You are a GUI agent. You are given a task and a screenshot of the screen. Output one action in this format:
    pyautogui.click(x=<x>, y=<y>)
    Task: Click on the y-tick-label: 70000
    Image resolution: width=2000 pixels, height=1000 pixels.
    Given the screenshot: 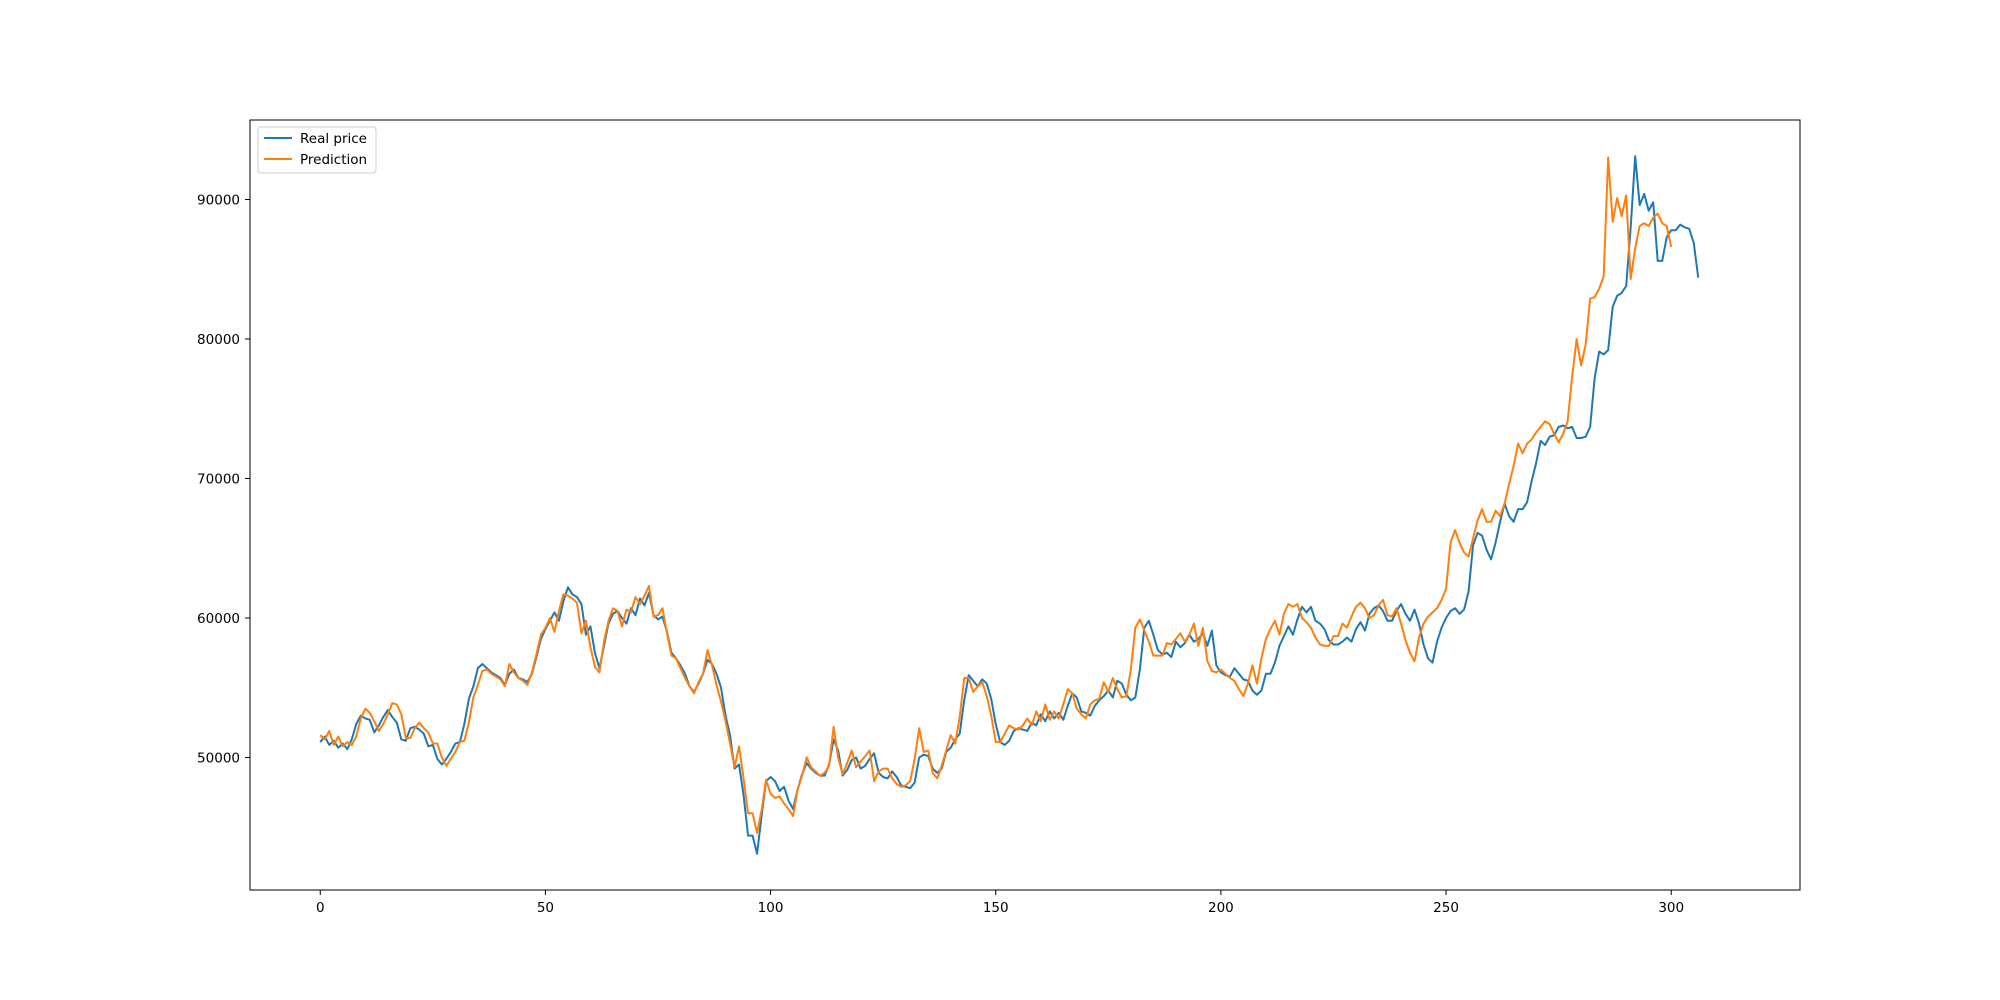 What is the action you would take?
    pyautogui.click(x=218, y=479)
    